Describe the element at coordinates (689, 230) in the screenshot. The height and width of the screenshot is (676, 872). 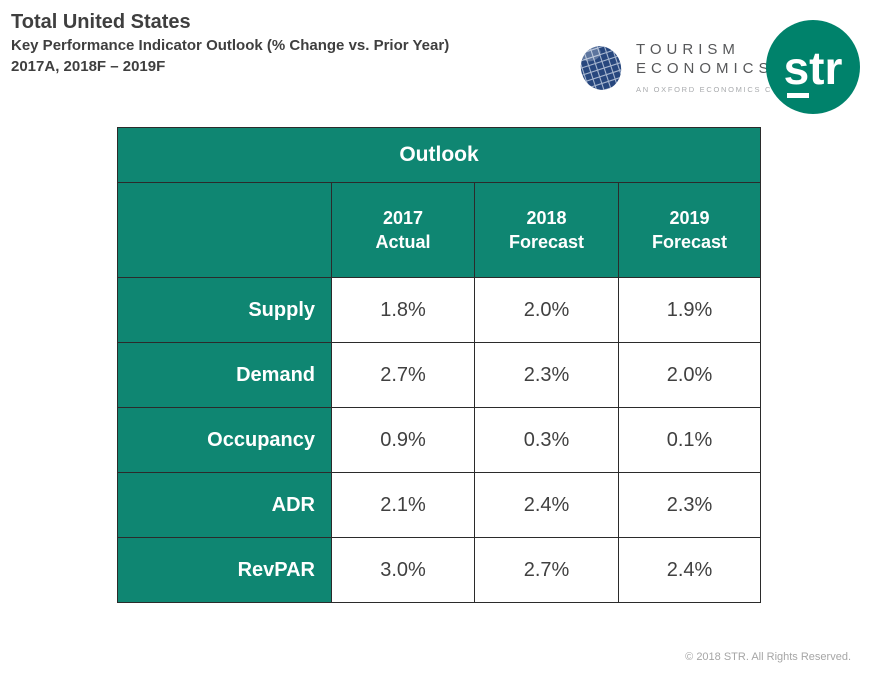
I see `column-header-2019: 2019 Forecast` at that location.